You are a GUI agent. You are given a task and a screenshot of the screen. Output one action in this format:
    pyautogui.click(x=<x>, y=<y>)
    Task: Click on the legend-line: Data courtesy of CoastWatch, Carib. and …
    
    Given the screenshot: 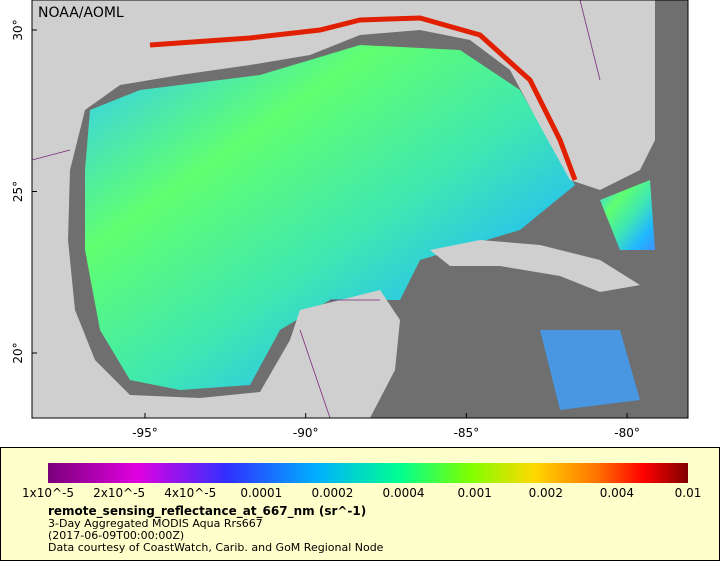 What is the action you would take?
    pyautogui.click(x=216, y=547)
    